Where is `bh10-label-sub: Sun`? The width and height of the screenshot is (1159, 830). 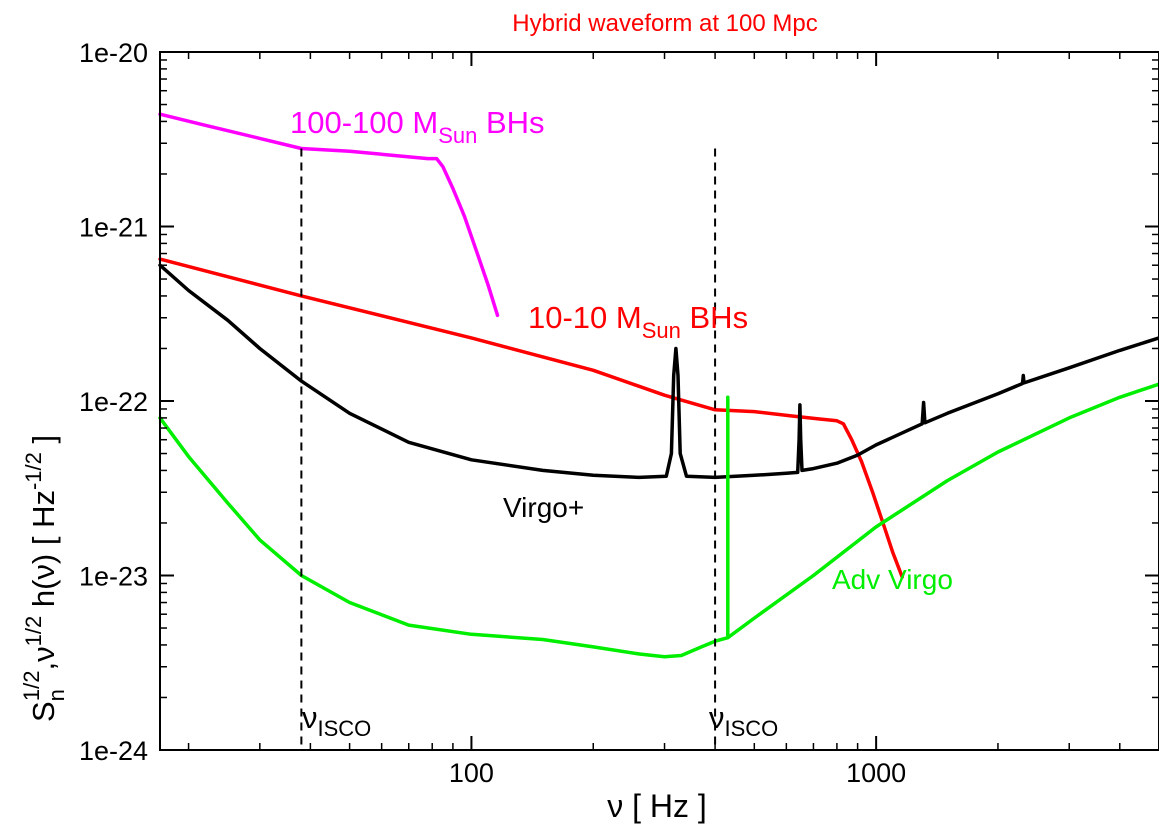 bh10-label-sub: Sun is located at coordinates (661, 330).